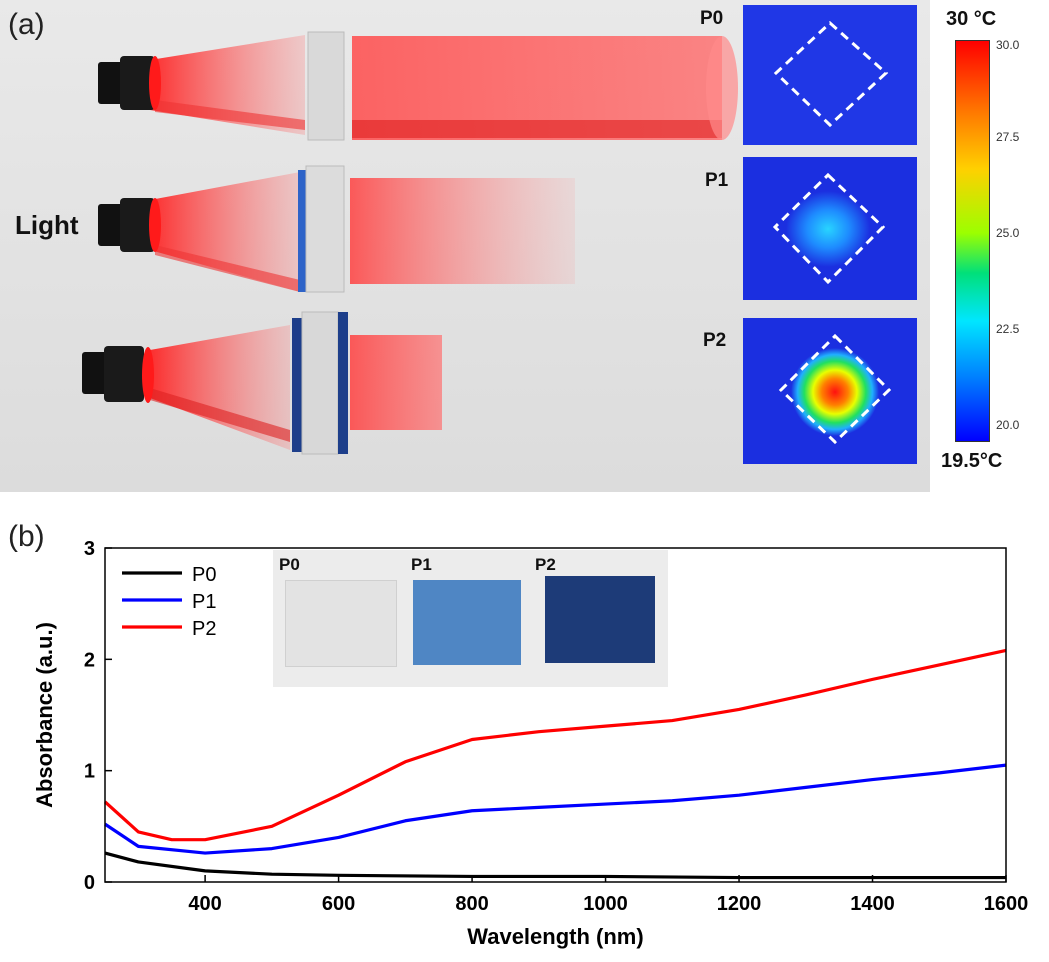 The height and width of the screenshot is (962, 1049). I want to click on sample-swatch-p1, so click(467, 622).